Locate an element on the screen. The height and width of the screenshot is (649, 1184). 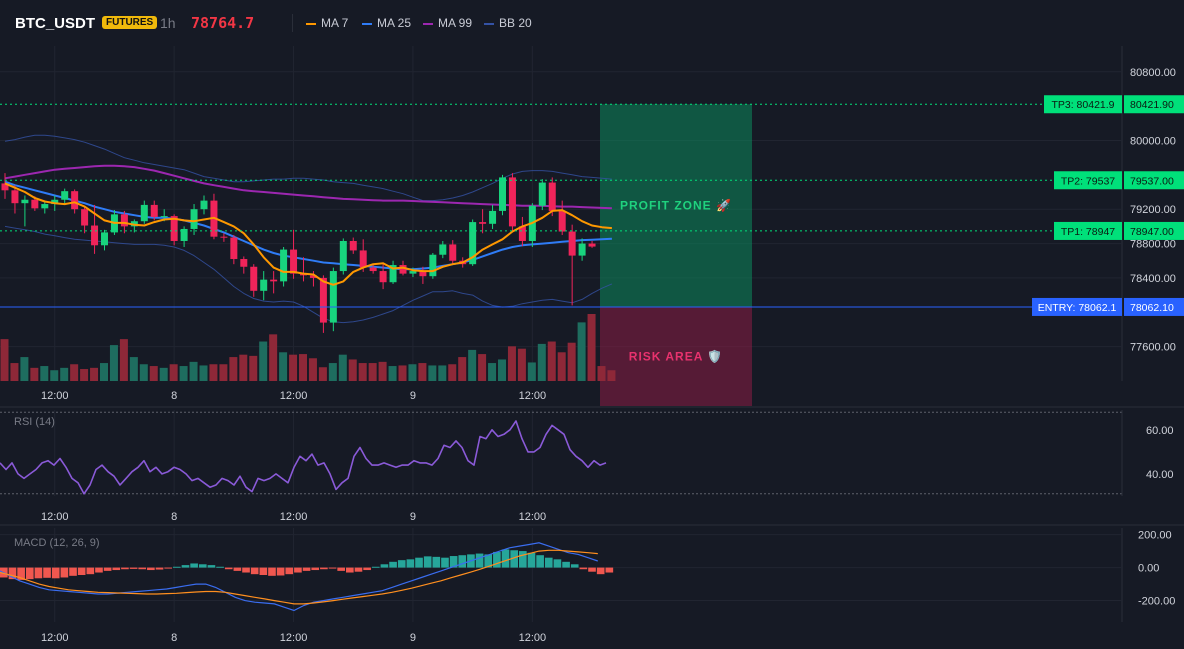
tp3-axis-label: 80421.90 is located at coordinates (1152, 105).